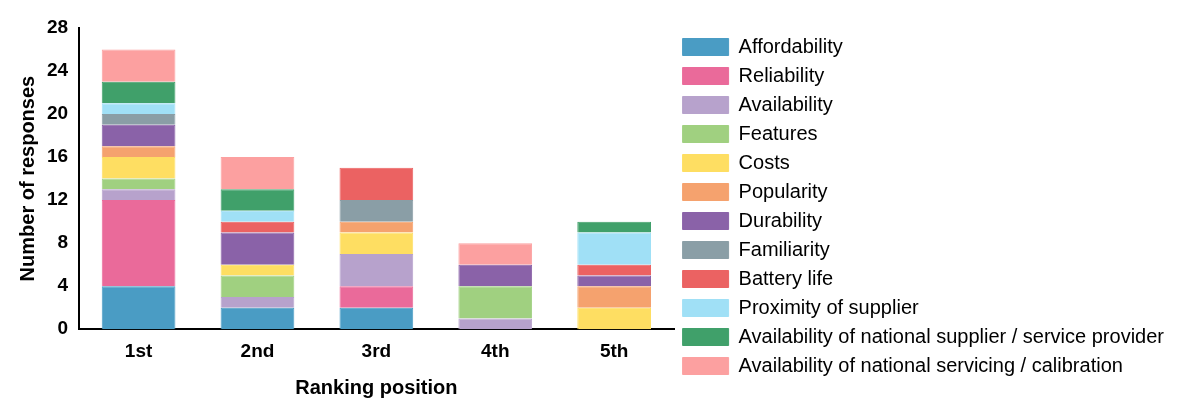 Image resolution: width=1186 pixels, height=410 pixels. Describe the element at coordinates (784, 248) in the screenshot. I see `legend-label: Familiarity` at that location.